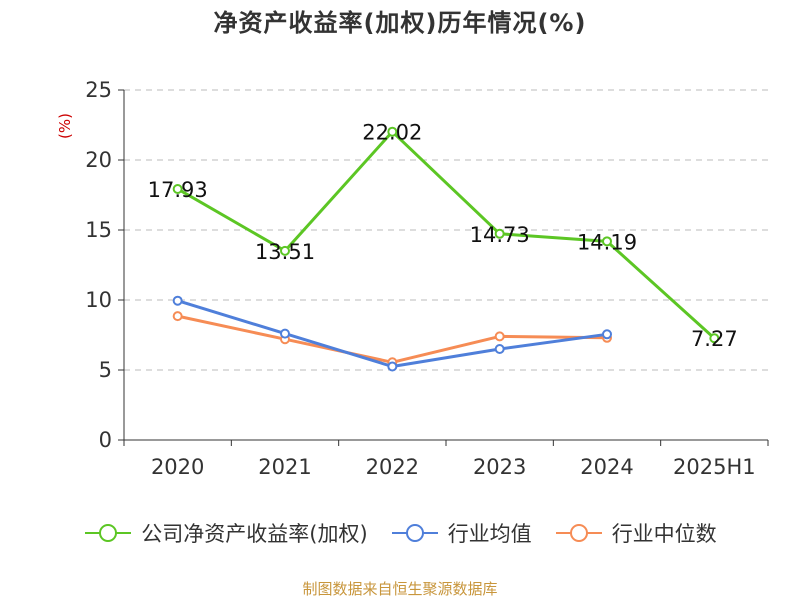 The image size is (800, 600). What do you see at coordinates (284, 467) in the screenshot?
I see `x-tick-label: 2021` at bounding box center [284, 467].